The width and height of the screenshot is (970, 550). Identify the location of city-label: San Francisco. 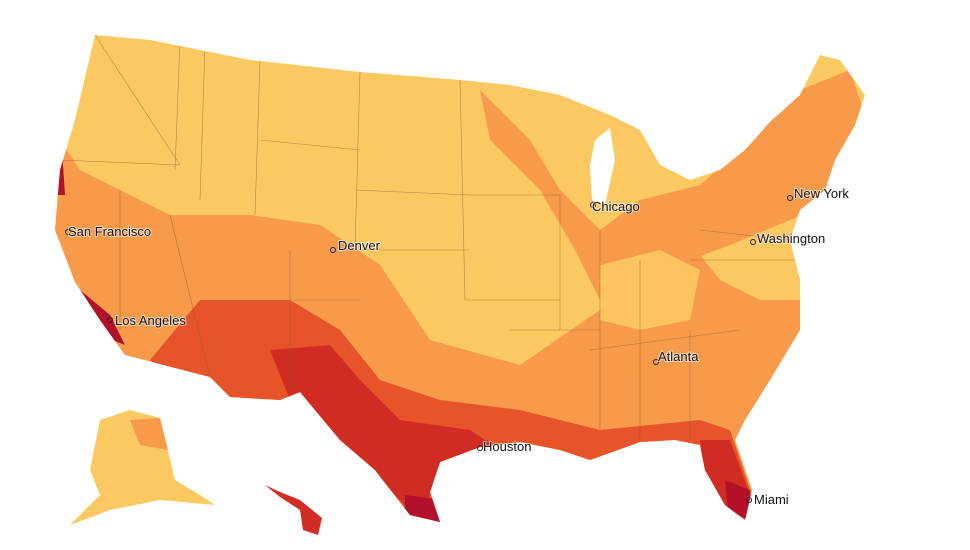
(109, 231).